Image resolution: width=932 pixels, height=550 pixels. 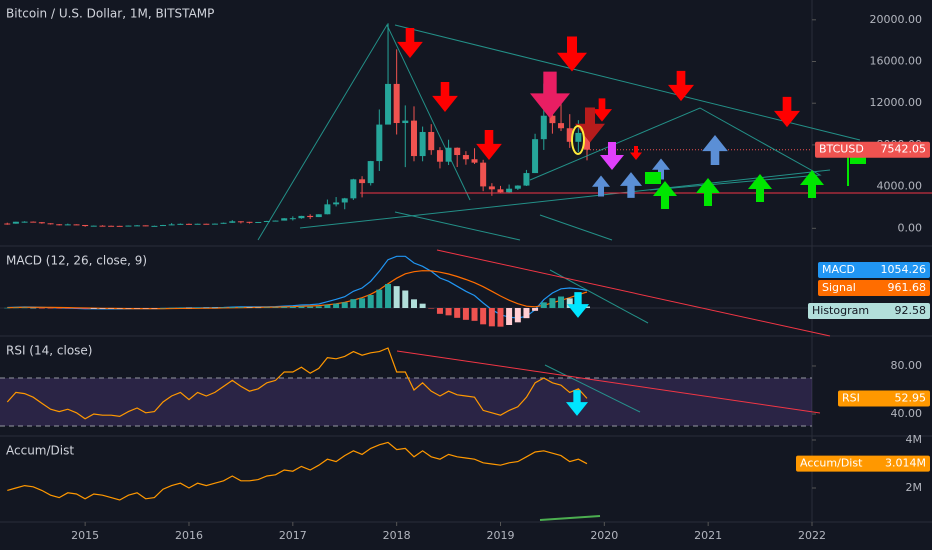 What do you see at coordinates (851, 397) in the screenshot?
I see `legend-name: RSI` at bounding box center [851, 397].